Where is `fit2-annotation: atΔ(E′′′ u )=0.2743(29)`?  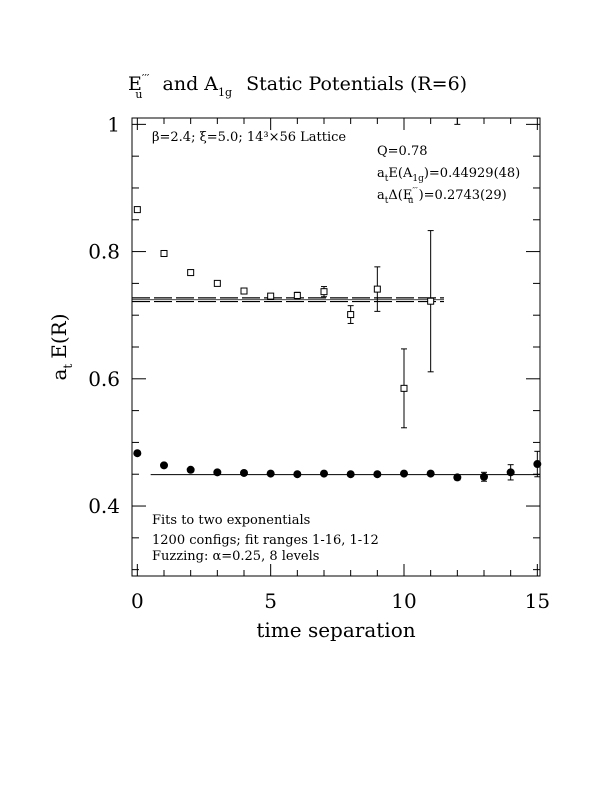
fit2-annotation: atΔ(E′′′ u )=0.2743(29) is located at coordinates (442, 196).